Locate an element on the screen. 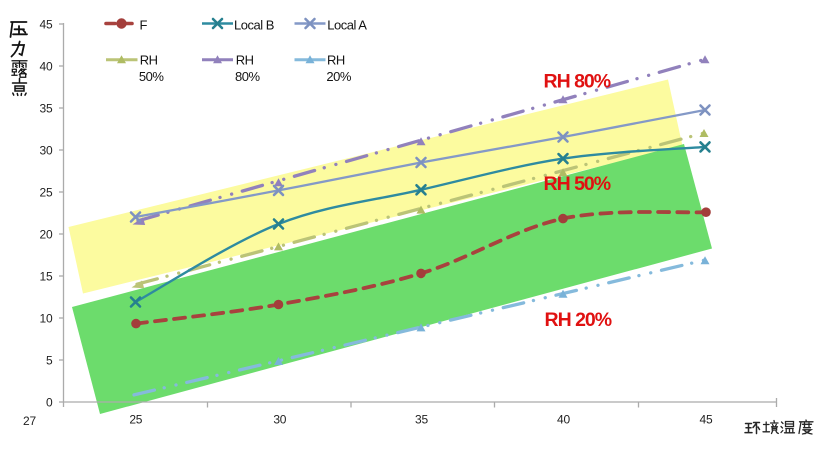 This screenshot has height=457, width=832. svg-text: 20 is located at coordinates (46, 235).